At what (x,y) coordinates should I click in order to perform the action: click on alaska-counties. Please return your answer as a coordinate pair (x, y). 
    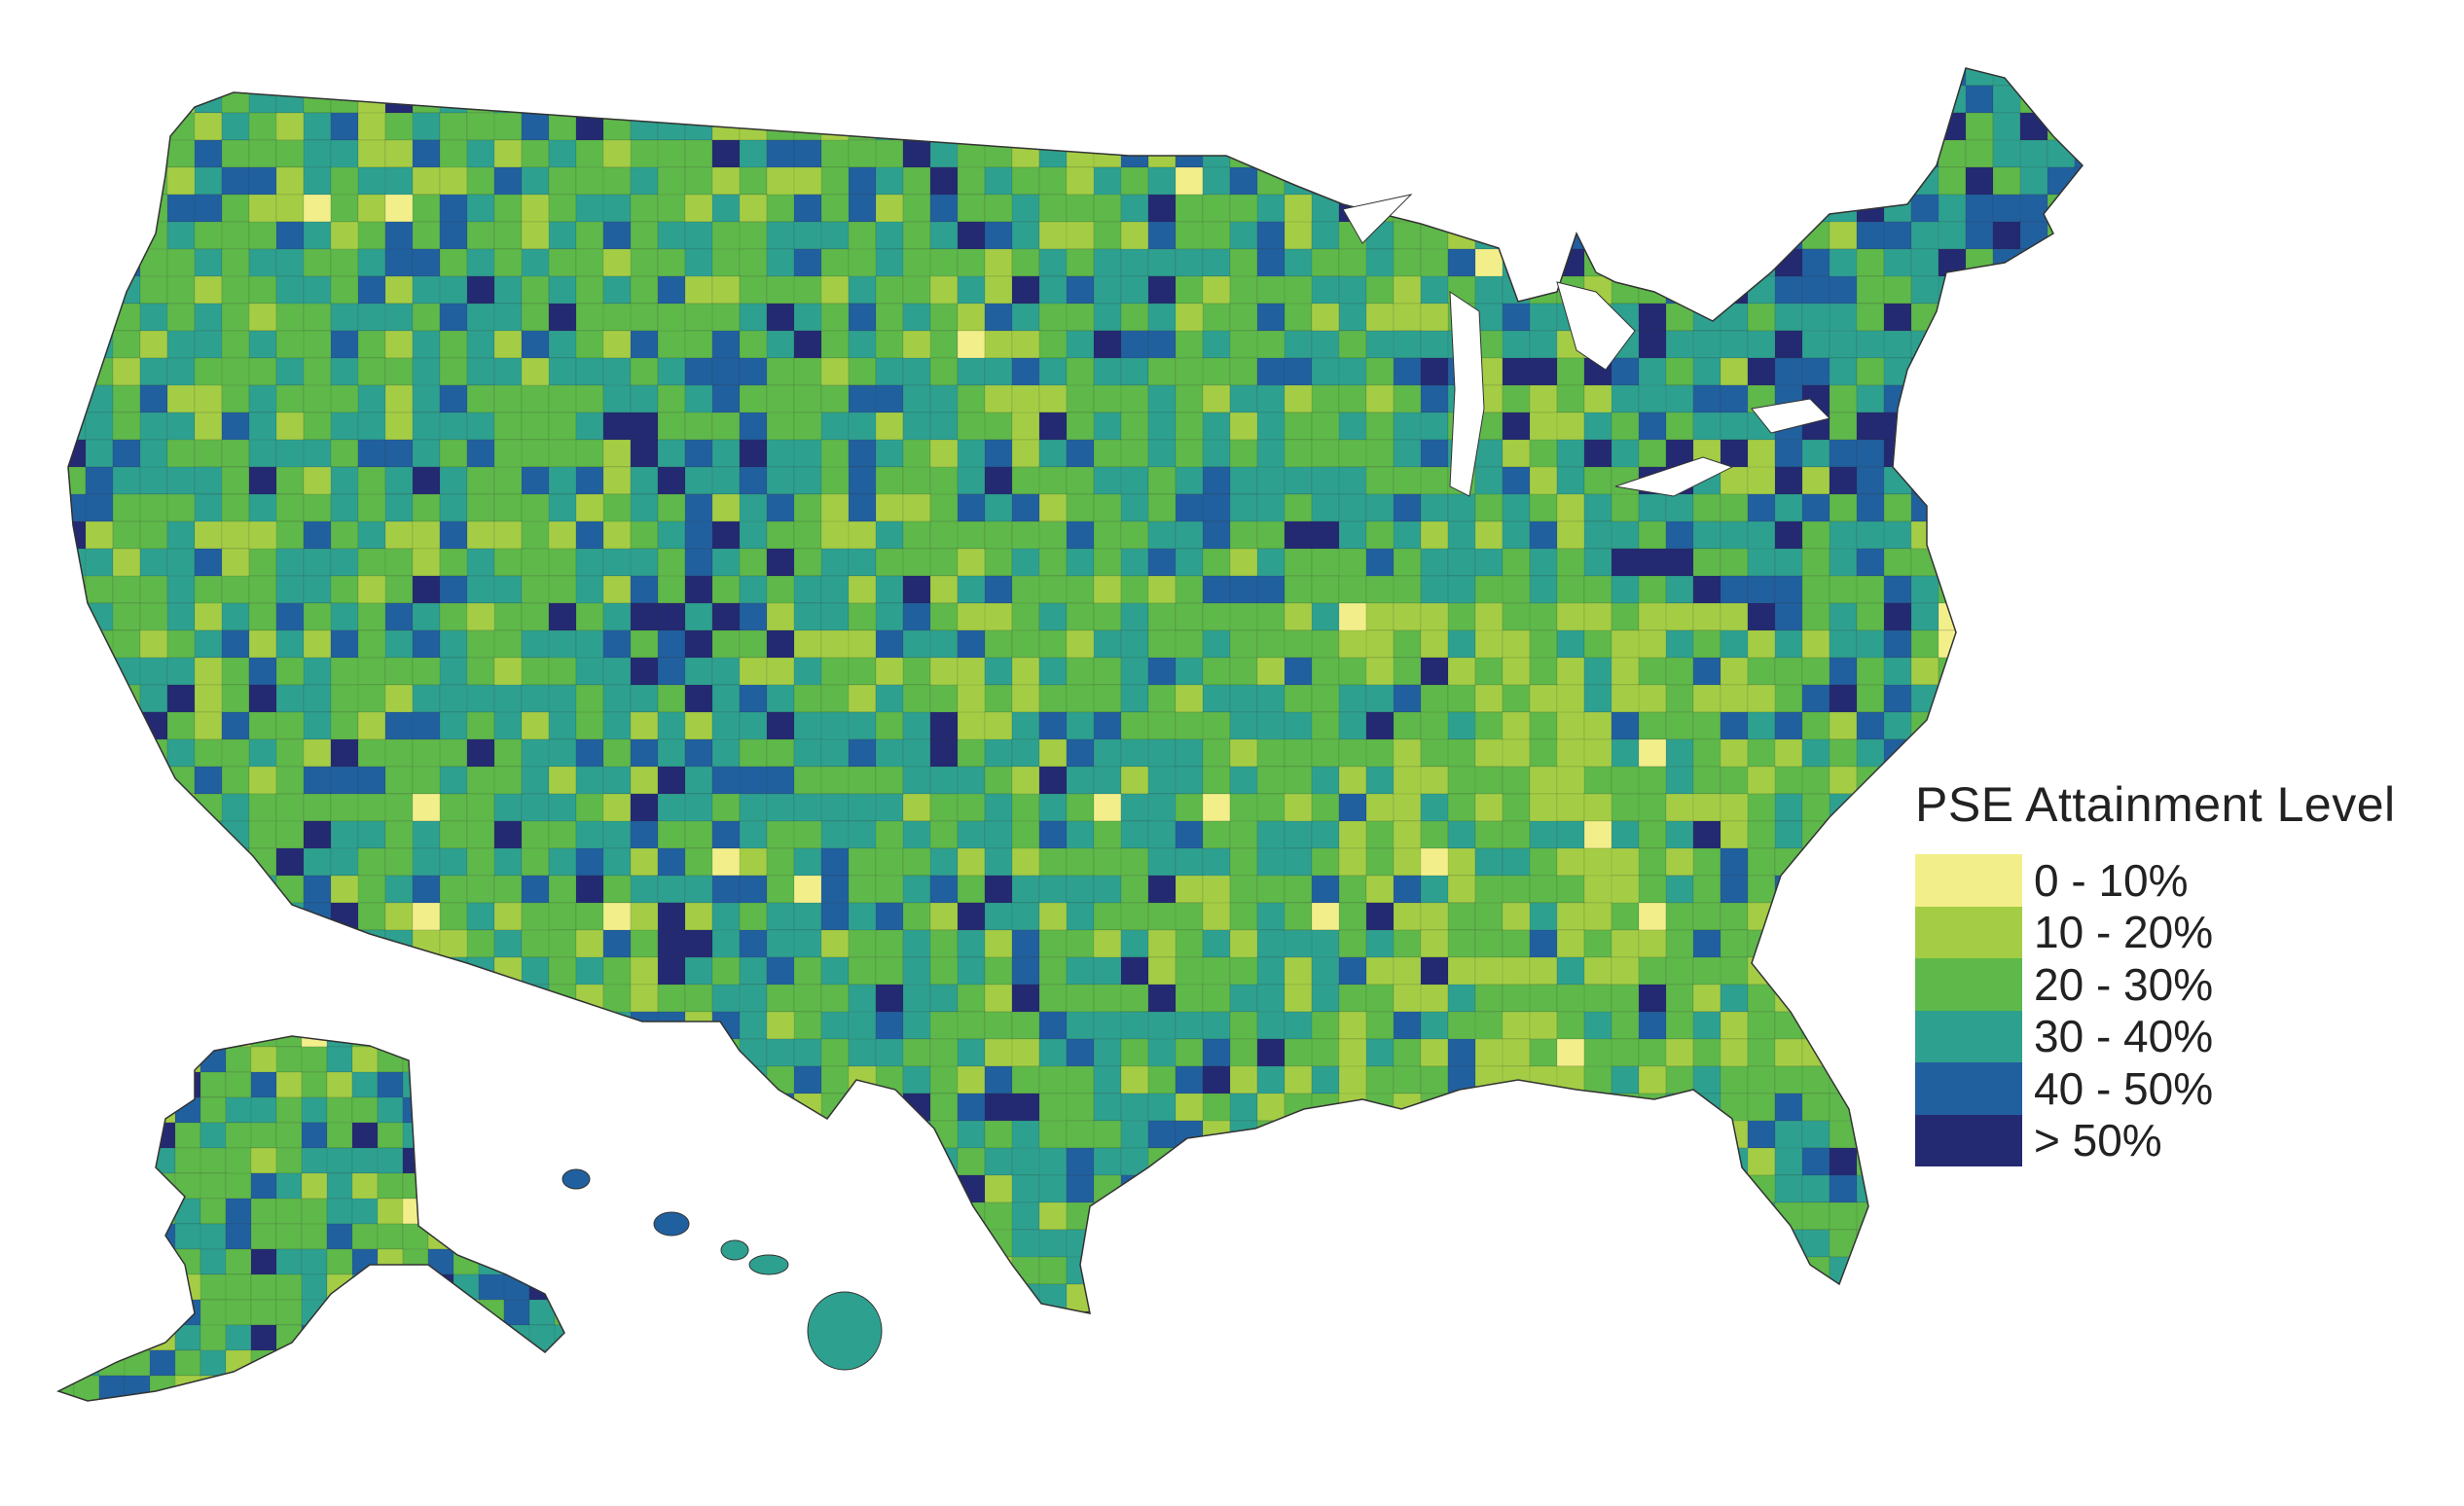
    Looking at the image, I should click on (311, 1218).